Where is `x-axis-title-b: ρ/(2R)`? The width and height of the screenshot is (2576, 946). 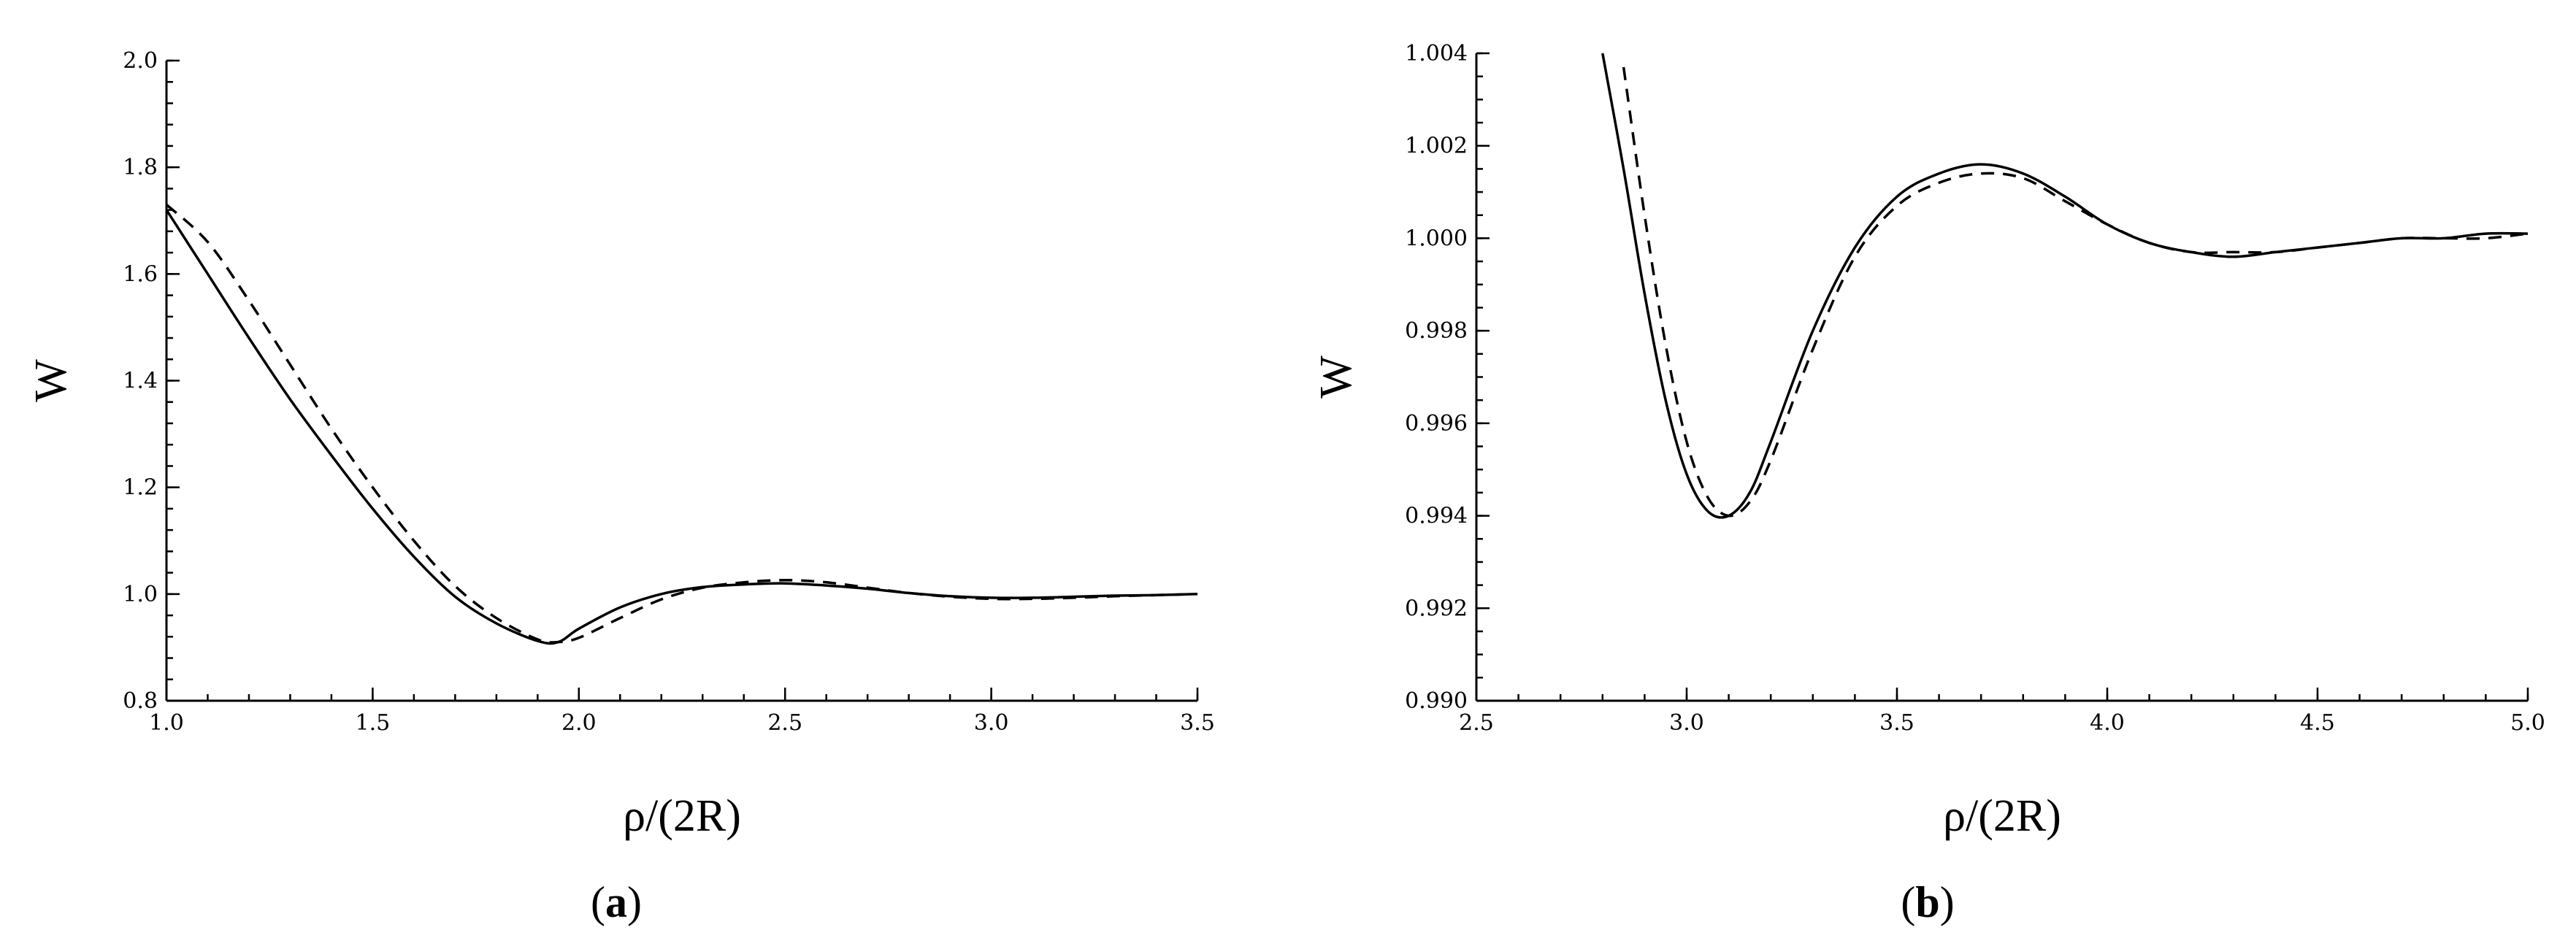
x-axis-title-b: ρ/(2R) is located at coordinates (2002, 816).